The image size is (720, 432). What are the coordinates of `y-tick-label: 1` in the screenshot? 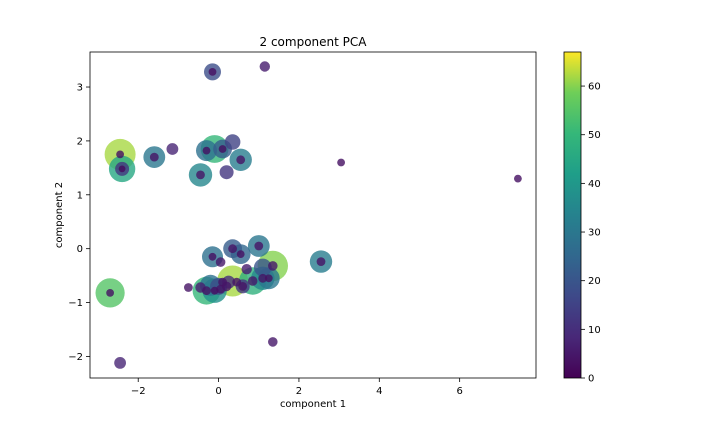 It's located at (80, 195).